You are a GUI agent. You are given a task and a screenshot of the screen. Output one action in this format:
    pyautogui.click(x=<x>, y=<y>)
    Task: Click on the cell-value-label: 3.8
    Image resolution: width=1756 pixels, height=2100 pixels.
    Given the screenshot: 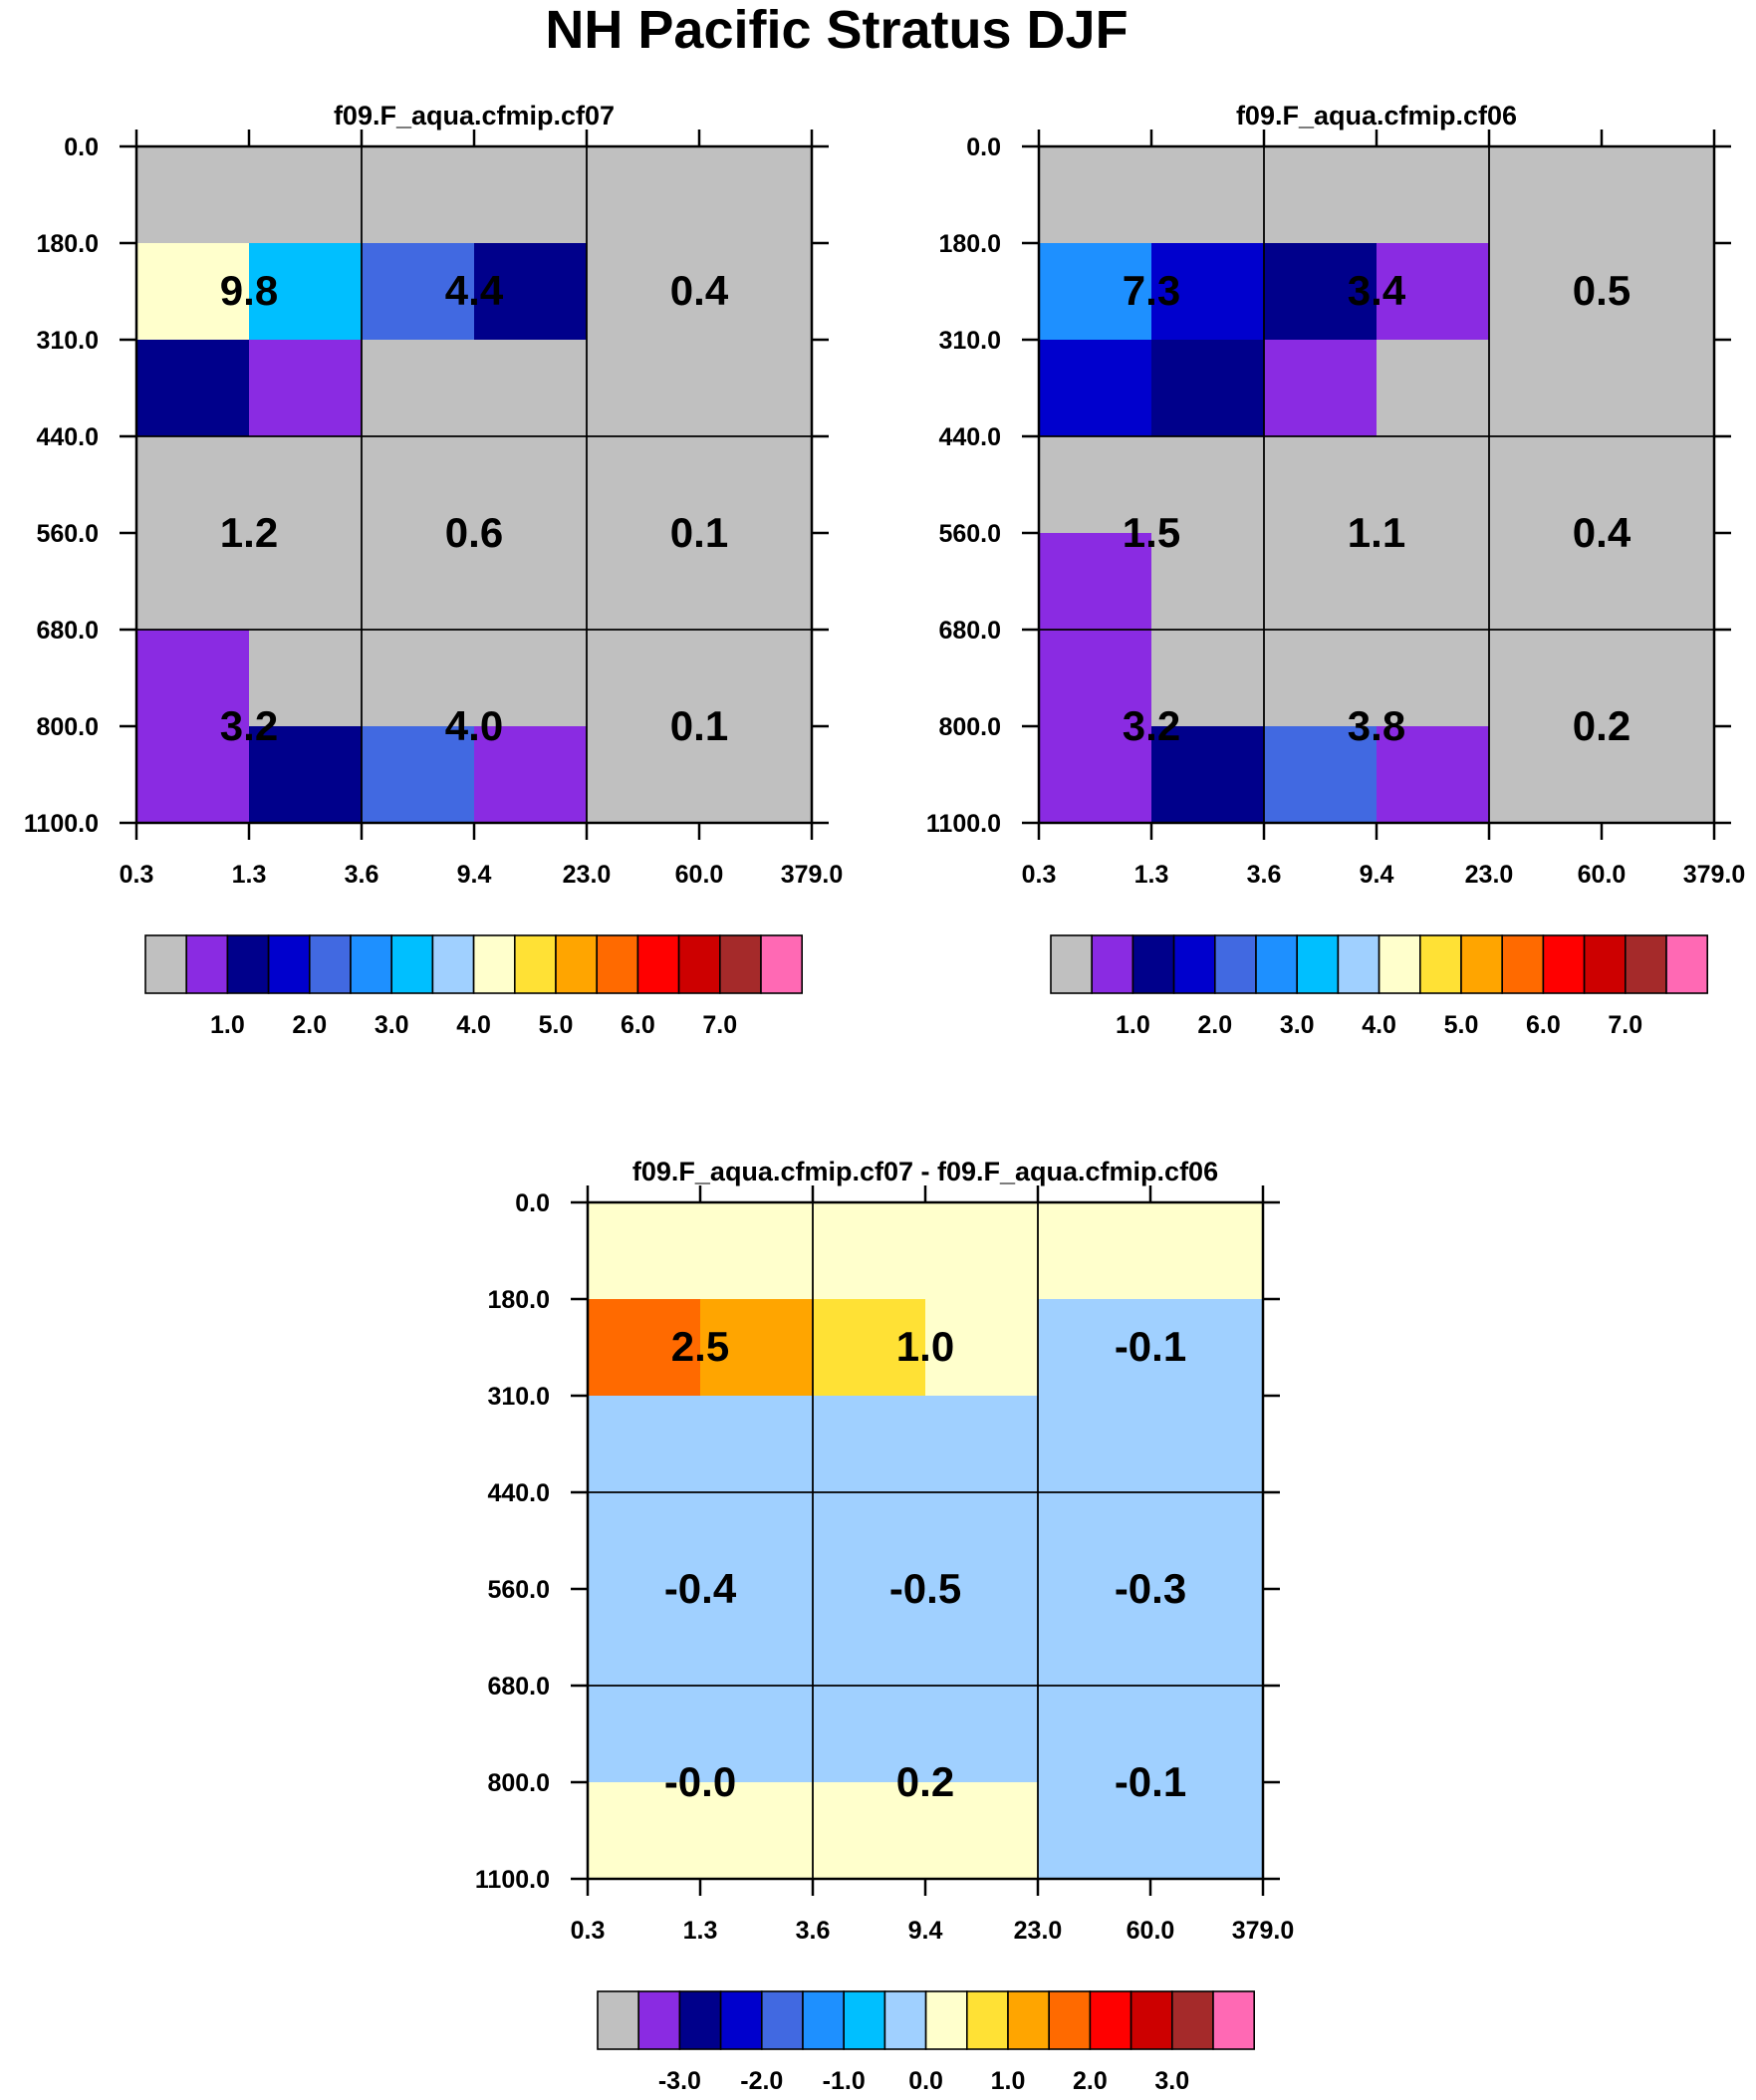 What is the action you would take?
    pyautogui.click(x=1376, y=725)
    